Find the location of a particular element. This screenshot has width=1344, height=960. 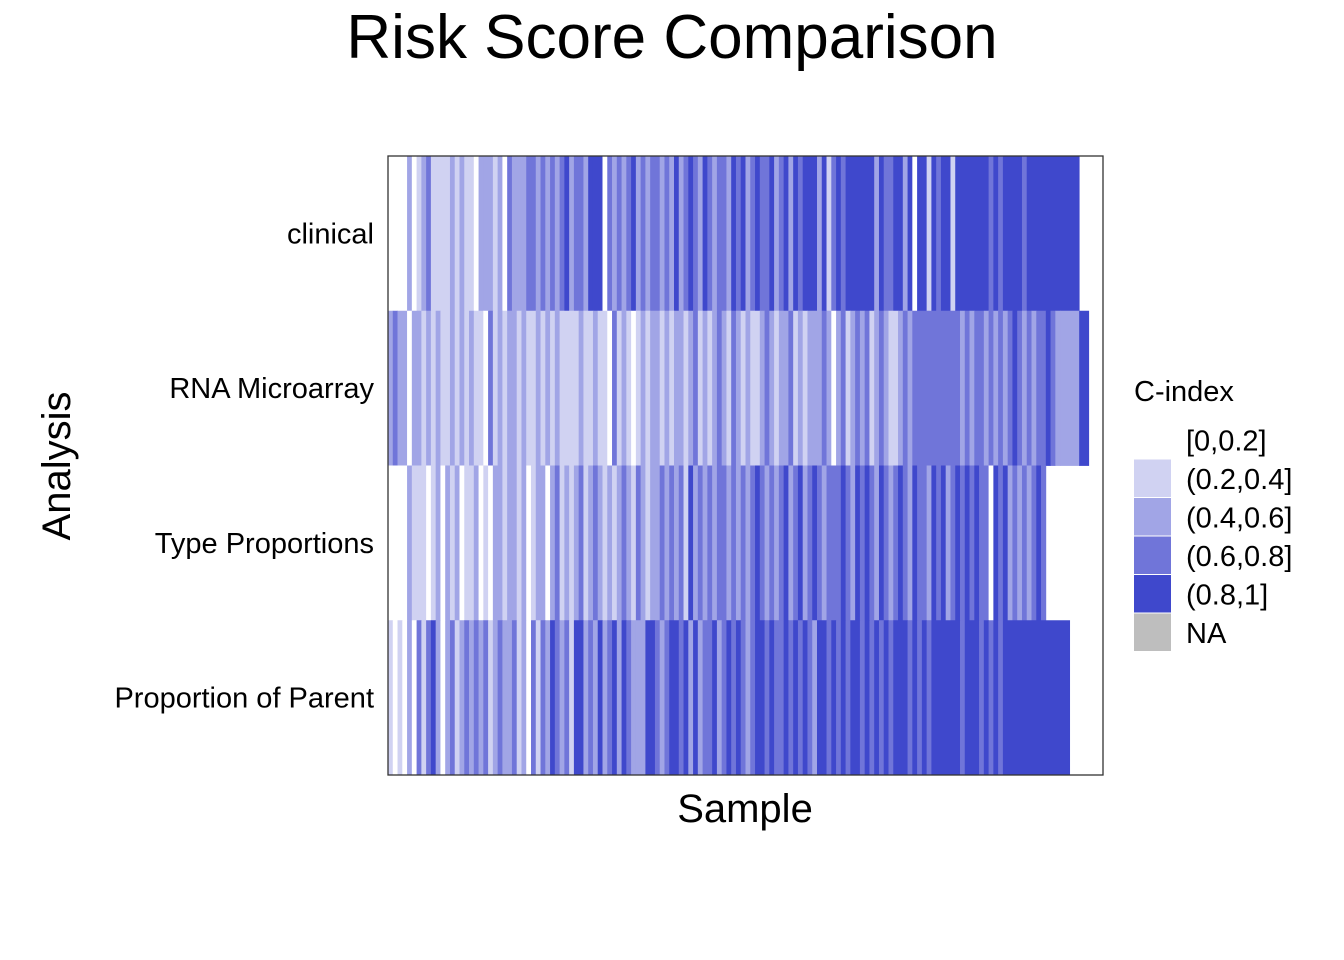

row-label: clinical is located at coordinates (330, 234).